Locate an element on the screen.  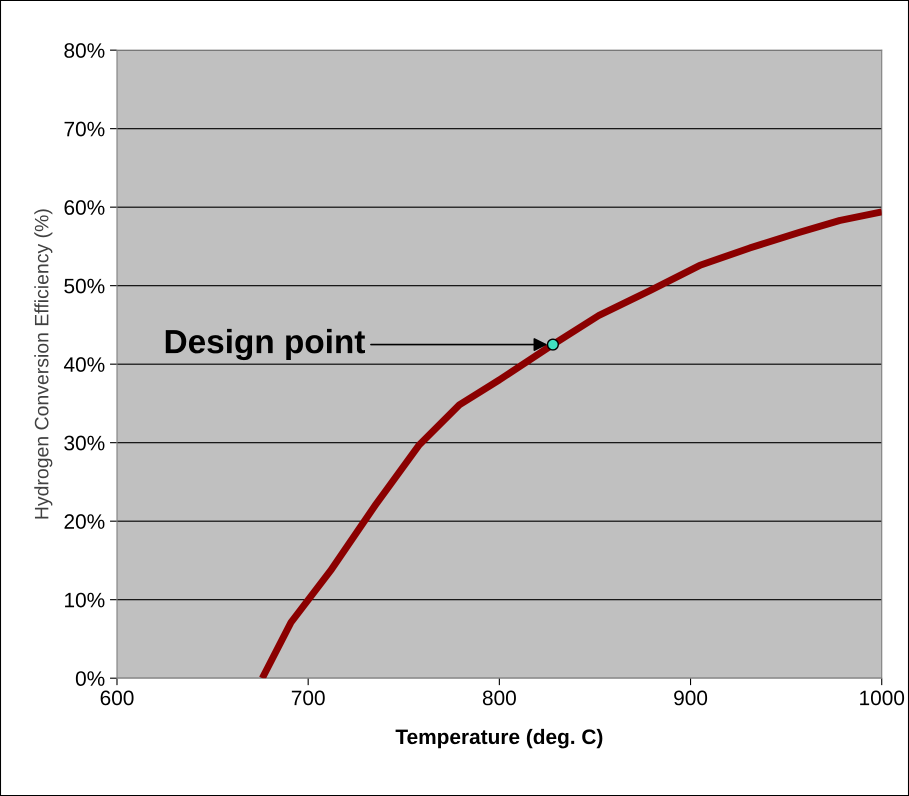
y-tick-label: 80% is located at coordinates (84, 50).